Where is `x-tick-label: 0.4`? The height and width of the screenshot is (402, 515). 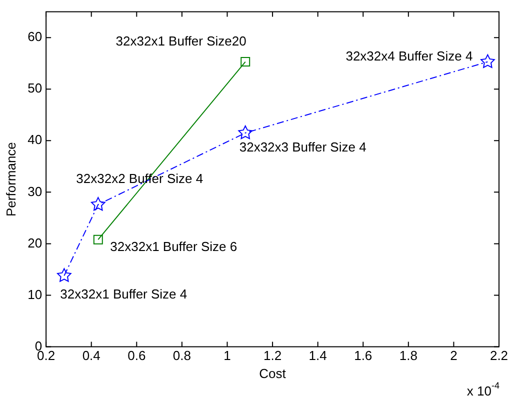 x-tick-label: 0.4 is located at coordinates (91, 356).